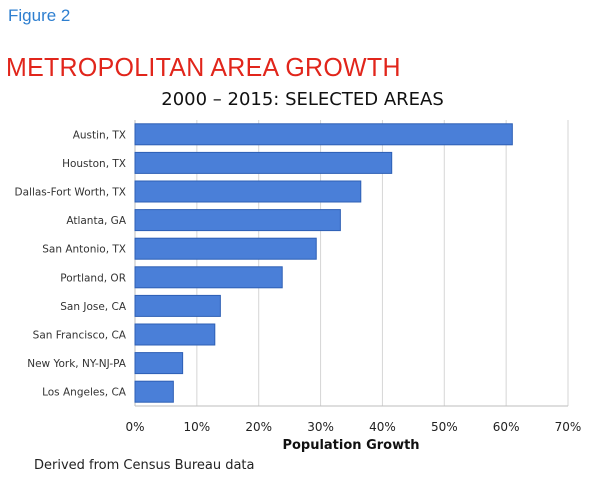 The width and height of the screenshot is (595, 480). What do you see at coordinates (93, 278) in the screenshot?
I see `category-label: Portland, OR` at bounding box center [93, 278].